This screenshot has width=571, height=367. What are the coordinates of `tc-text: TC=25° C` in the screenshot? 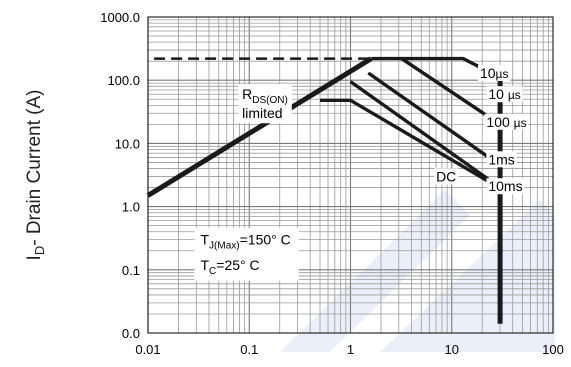 It's located at (229, 267).